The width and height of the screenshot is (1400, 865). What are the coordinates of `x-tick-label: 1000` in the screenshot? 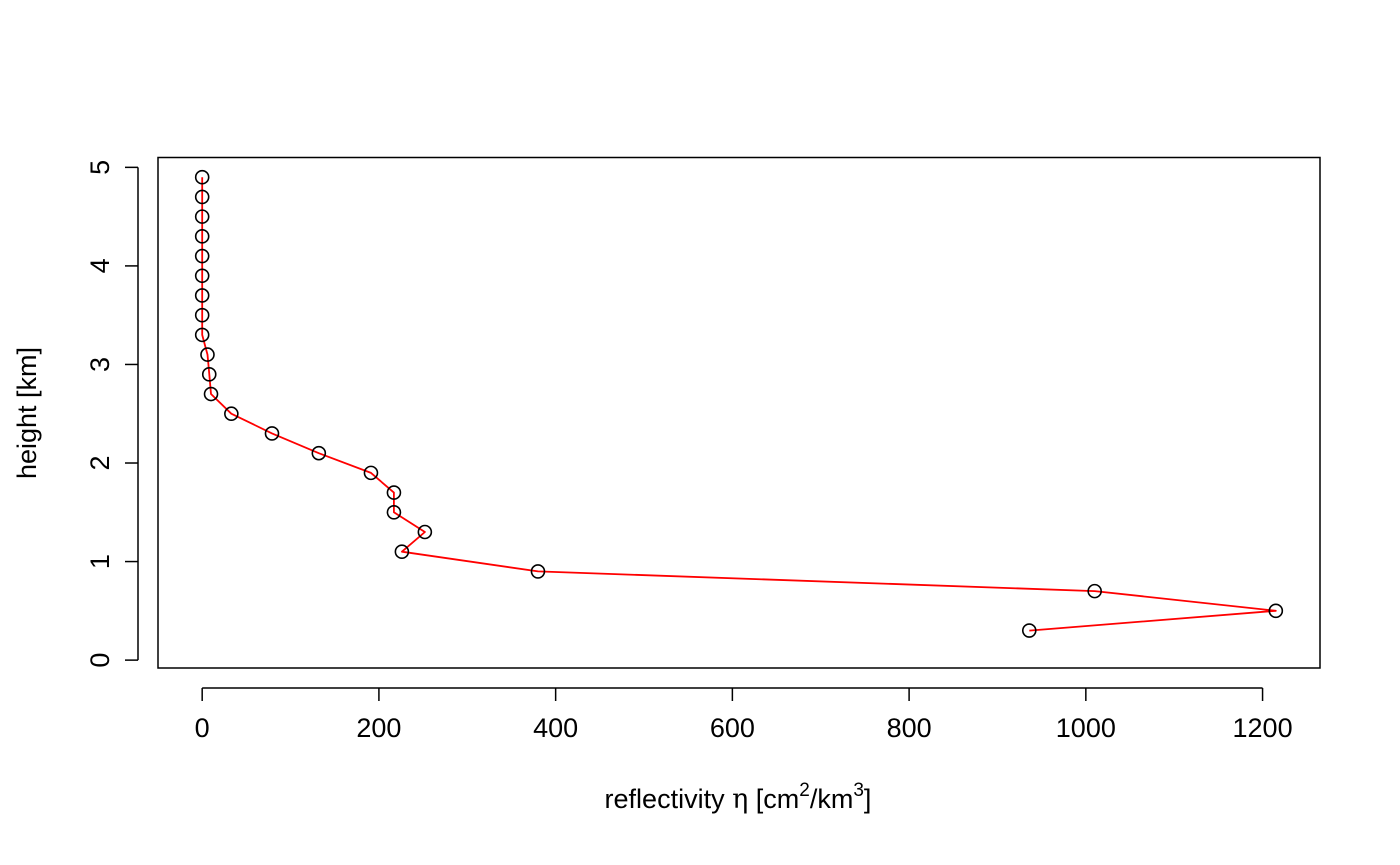 It's located at (1086, 728).